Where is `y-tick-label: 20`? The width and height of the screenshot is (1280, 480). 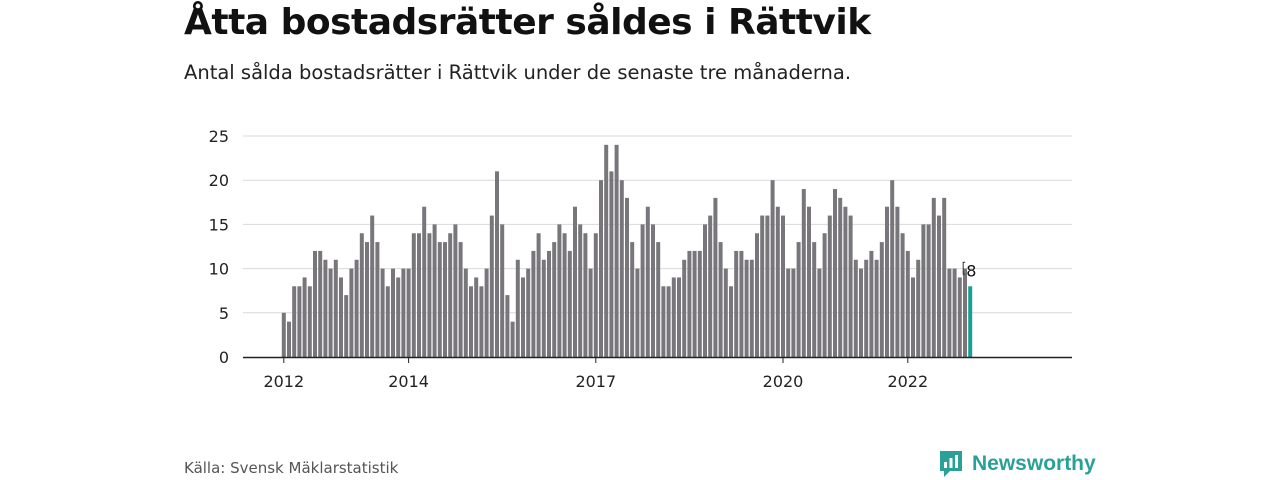 y-tick-label: 20 is located at coordinates (219, 180).